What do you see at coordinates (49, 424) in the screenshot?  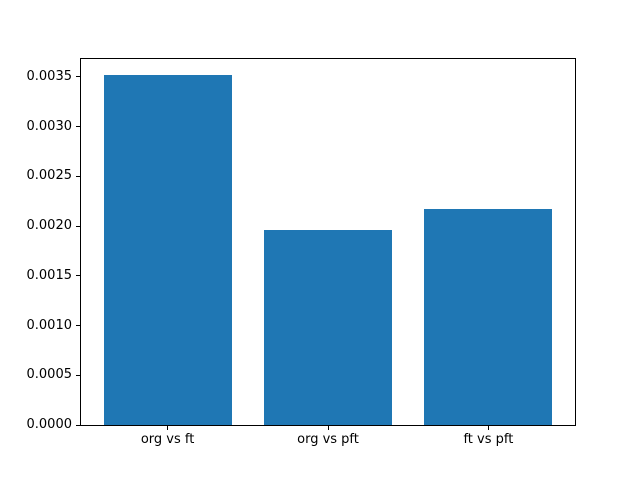 I see `y-tick-label: 0.0000` at bounding box center [49, 424].